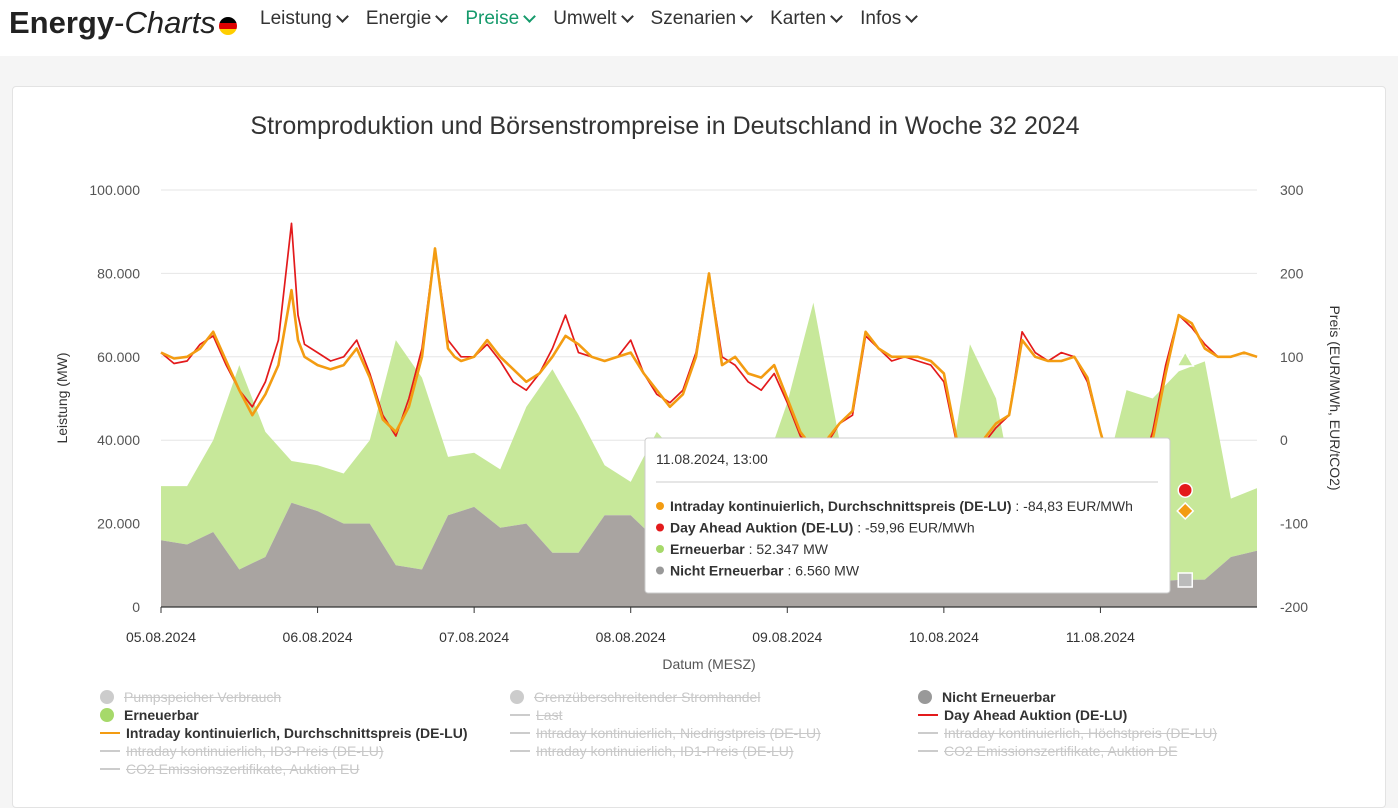 This screenshot has height=808, width=1398. I want to click on nav-item-infos: Infos, so click(889, 19).